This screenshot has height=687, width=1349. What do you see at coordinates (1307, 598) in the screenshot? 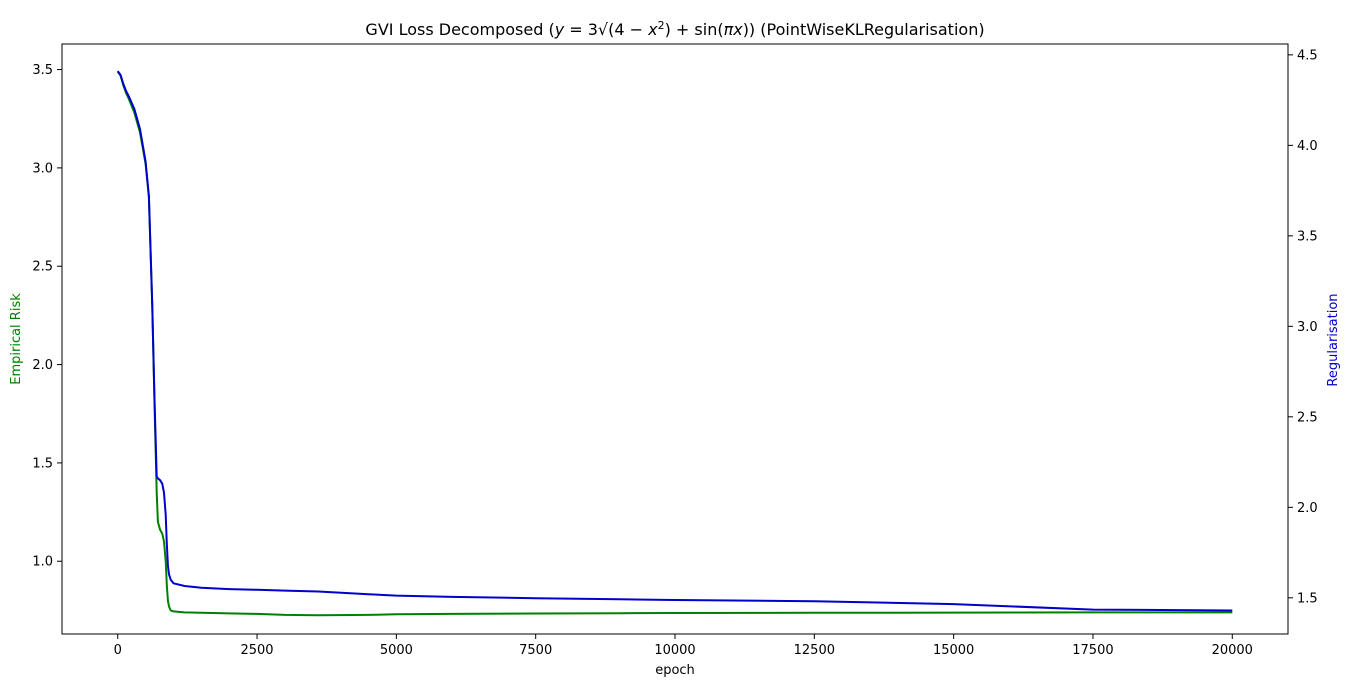
I see `y-right-tick-label: 1.5` at bounding box center [1307, 598].